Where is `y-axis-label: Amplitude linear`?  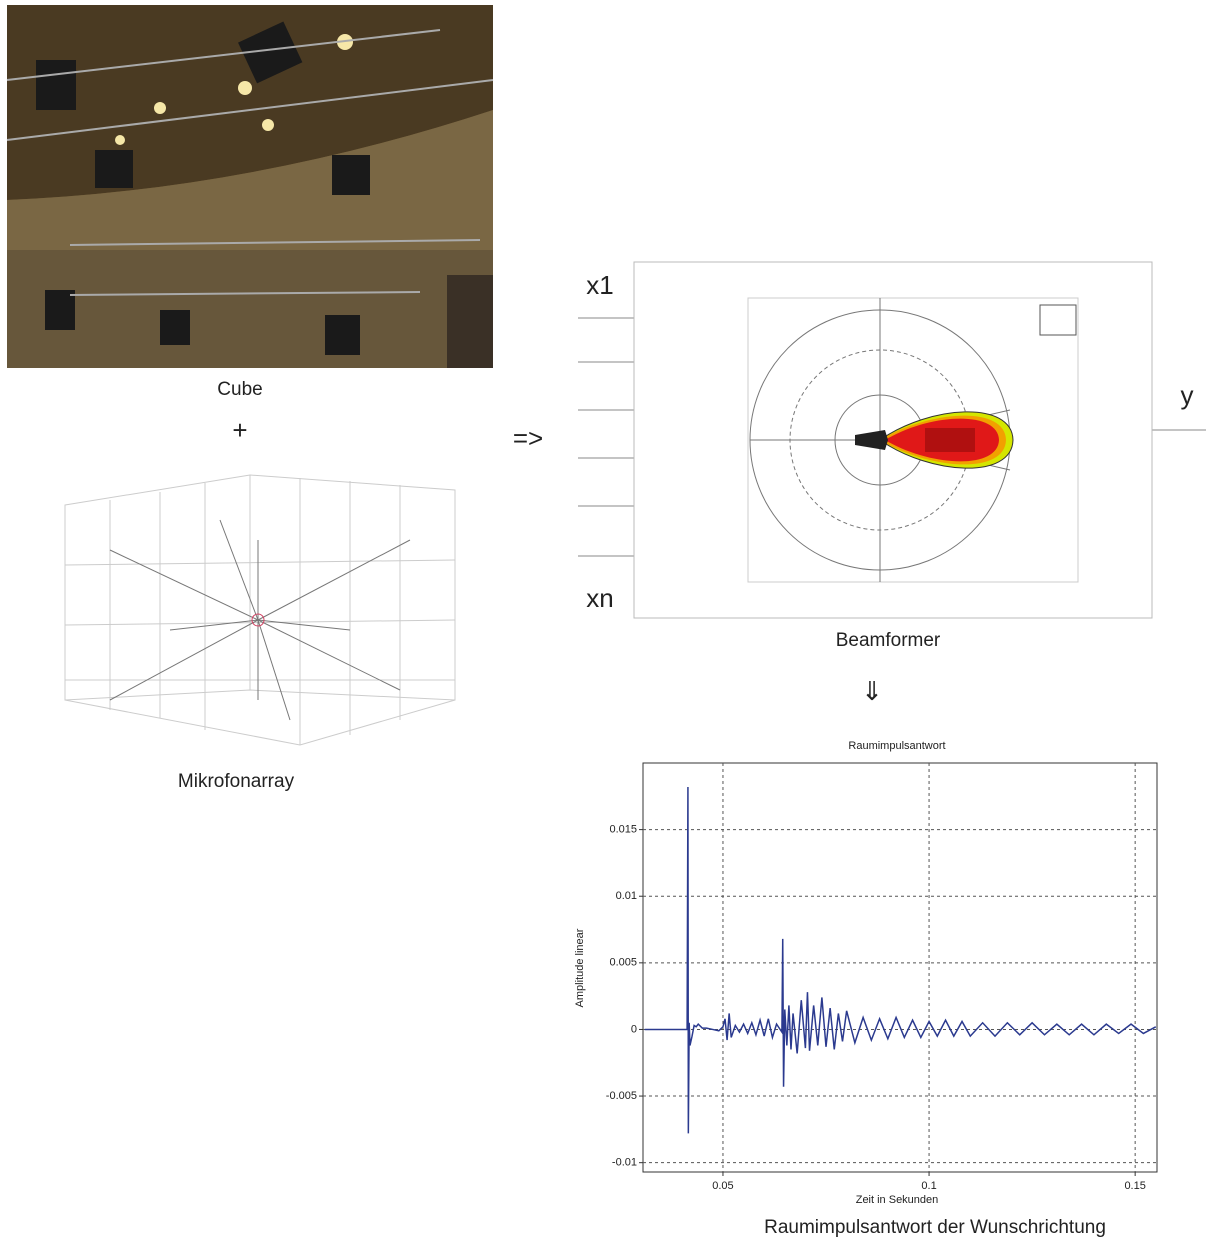
y-axis-label: Amplitude linear is located at coordinates (580, 967).